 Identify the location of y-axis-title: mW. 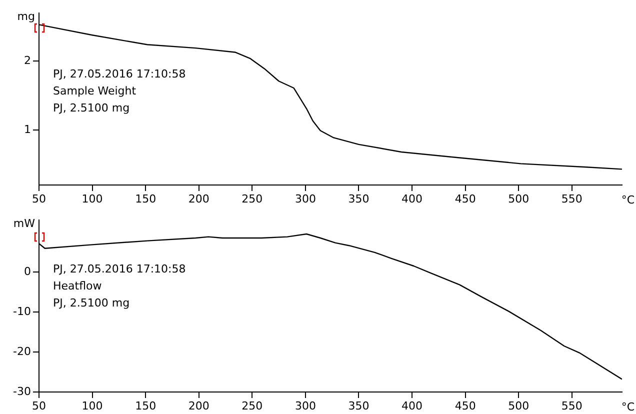
(24, 223).